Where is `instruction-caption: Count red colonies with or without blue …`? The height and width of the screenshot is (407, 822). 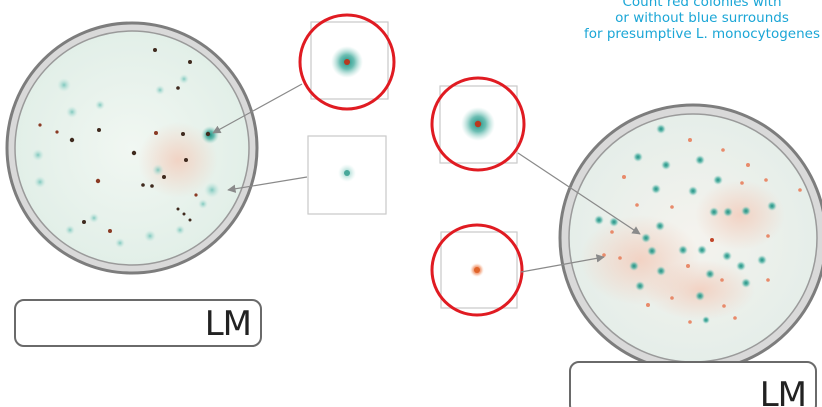
instruction-caption: Count red colonies with or without blue … is located at coordinates (702, 21).